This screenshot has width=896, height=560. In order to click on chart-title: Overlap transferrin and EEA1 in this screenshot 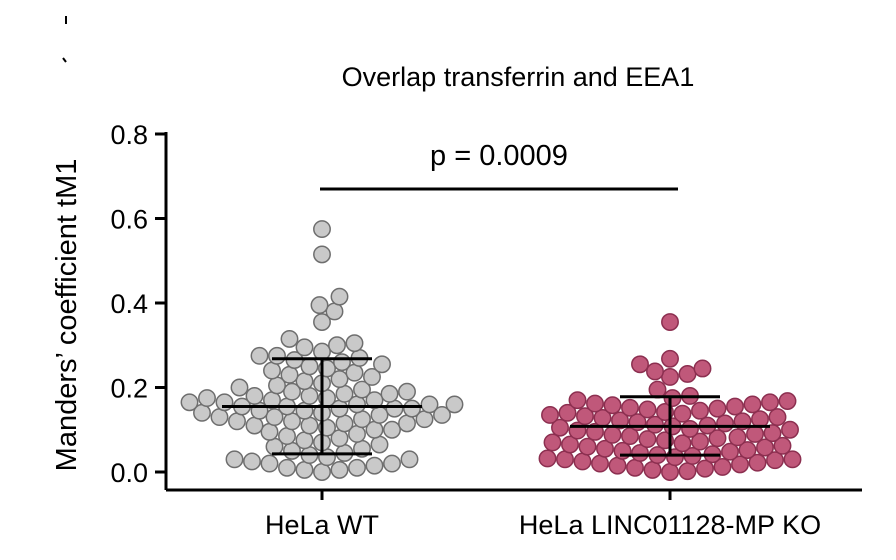, I will do `click(518, 77)`.